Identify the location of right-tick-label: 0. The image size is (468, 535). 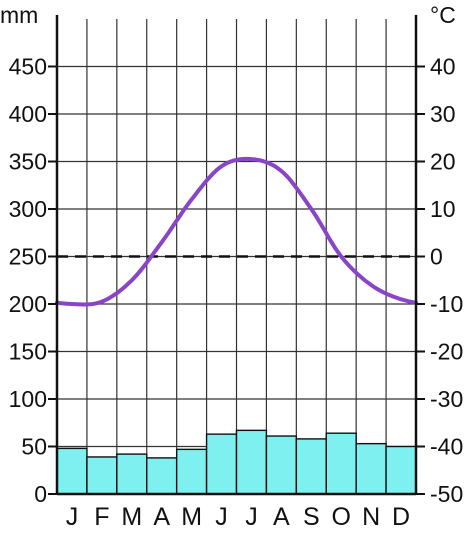
(436, 257).